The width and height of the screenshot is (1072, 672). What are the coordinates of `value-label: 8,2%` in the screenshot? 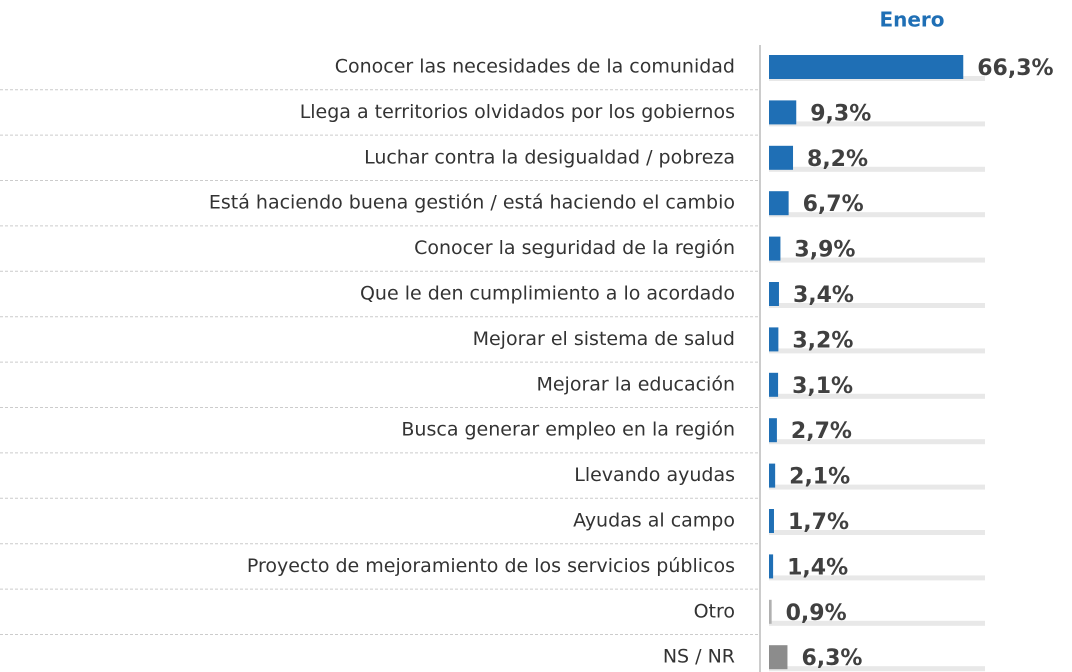 It's located at (837, 159).